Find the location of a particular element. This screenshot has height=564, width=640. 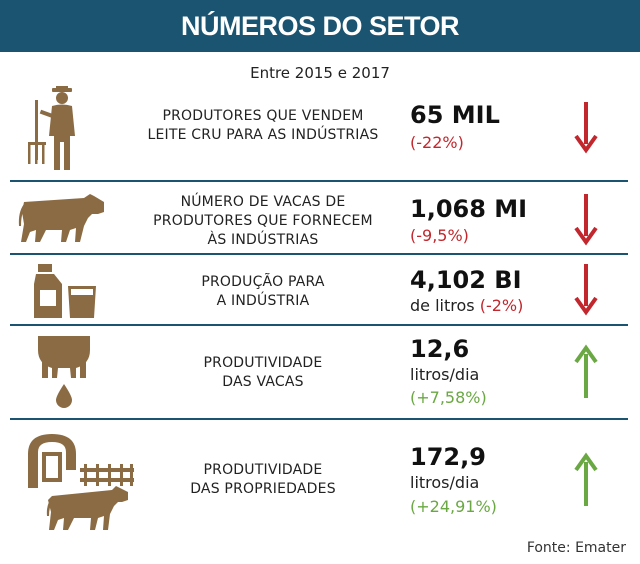

value-producers: 65 MIL is located at coordinates (455, 115).